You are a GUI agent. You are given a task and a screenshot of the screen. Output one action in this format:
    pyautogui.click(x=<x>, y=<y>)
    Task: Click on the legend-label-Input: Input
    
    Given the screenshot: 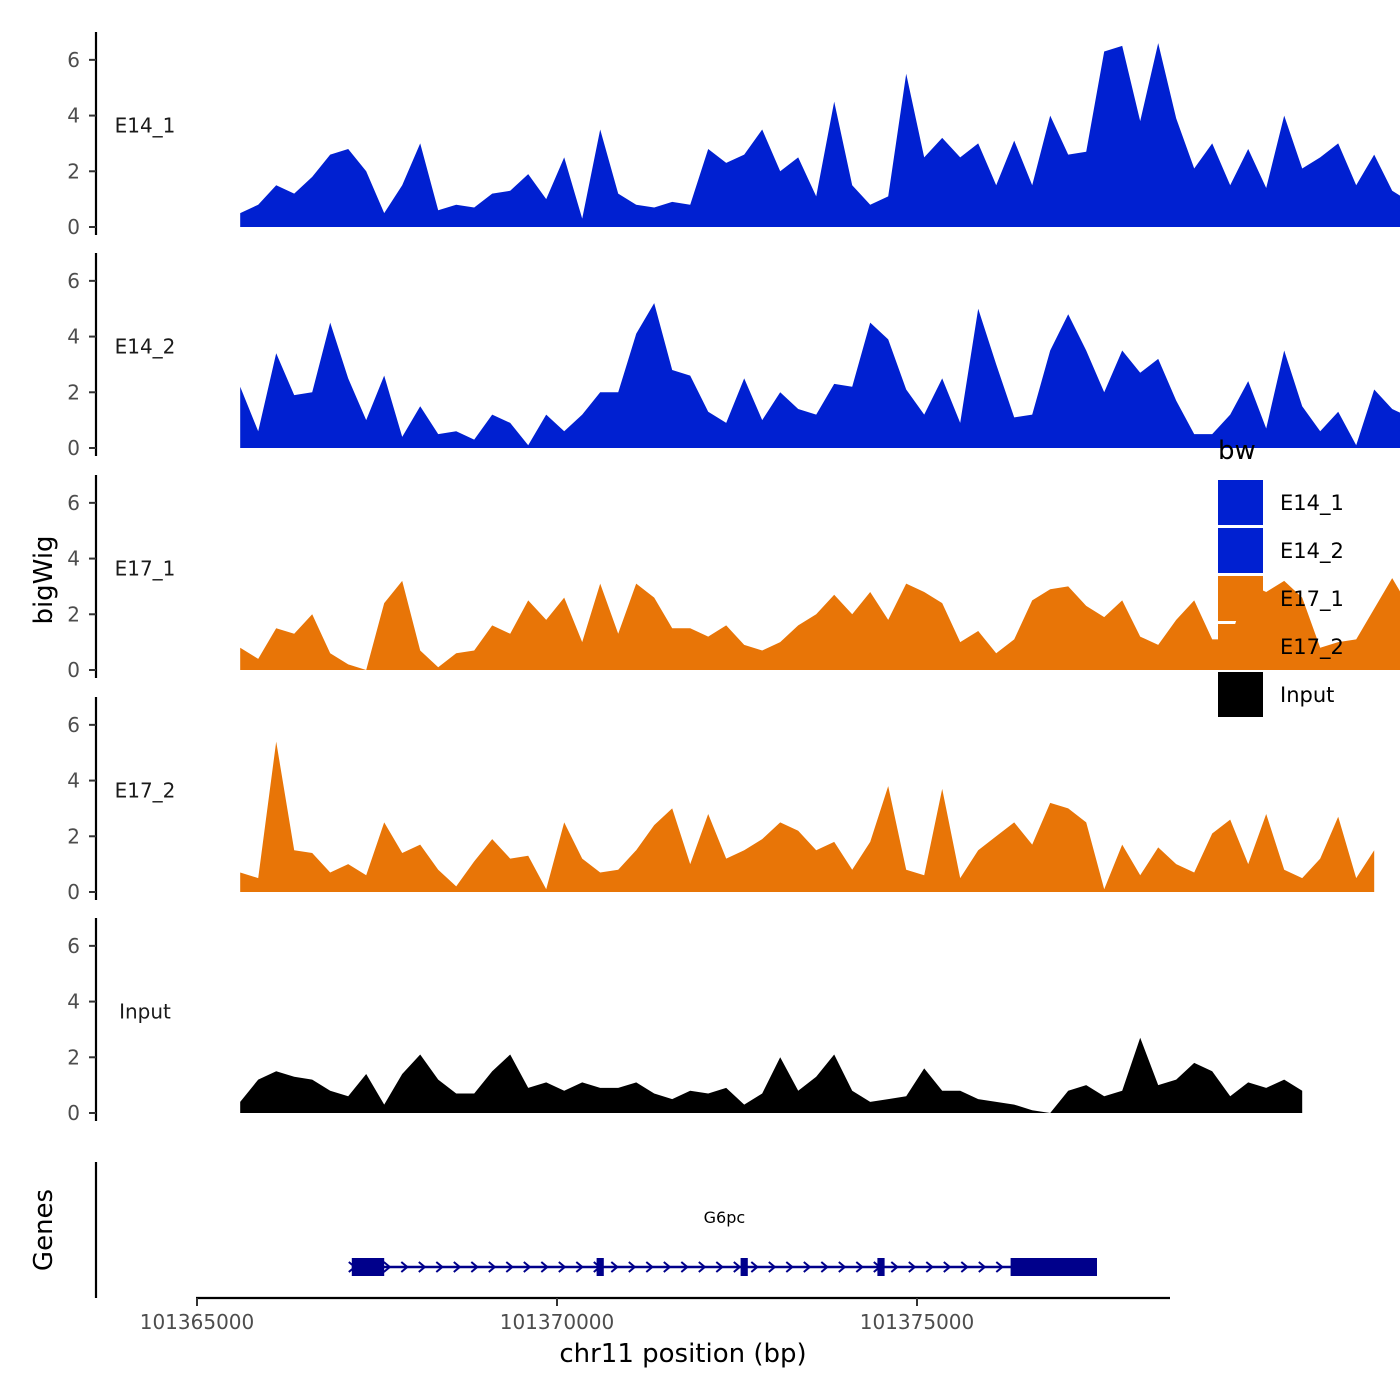 What is the action you would take?
    pyautogui.click(x=1307, y=695)
    